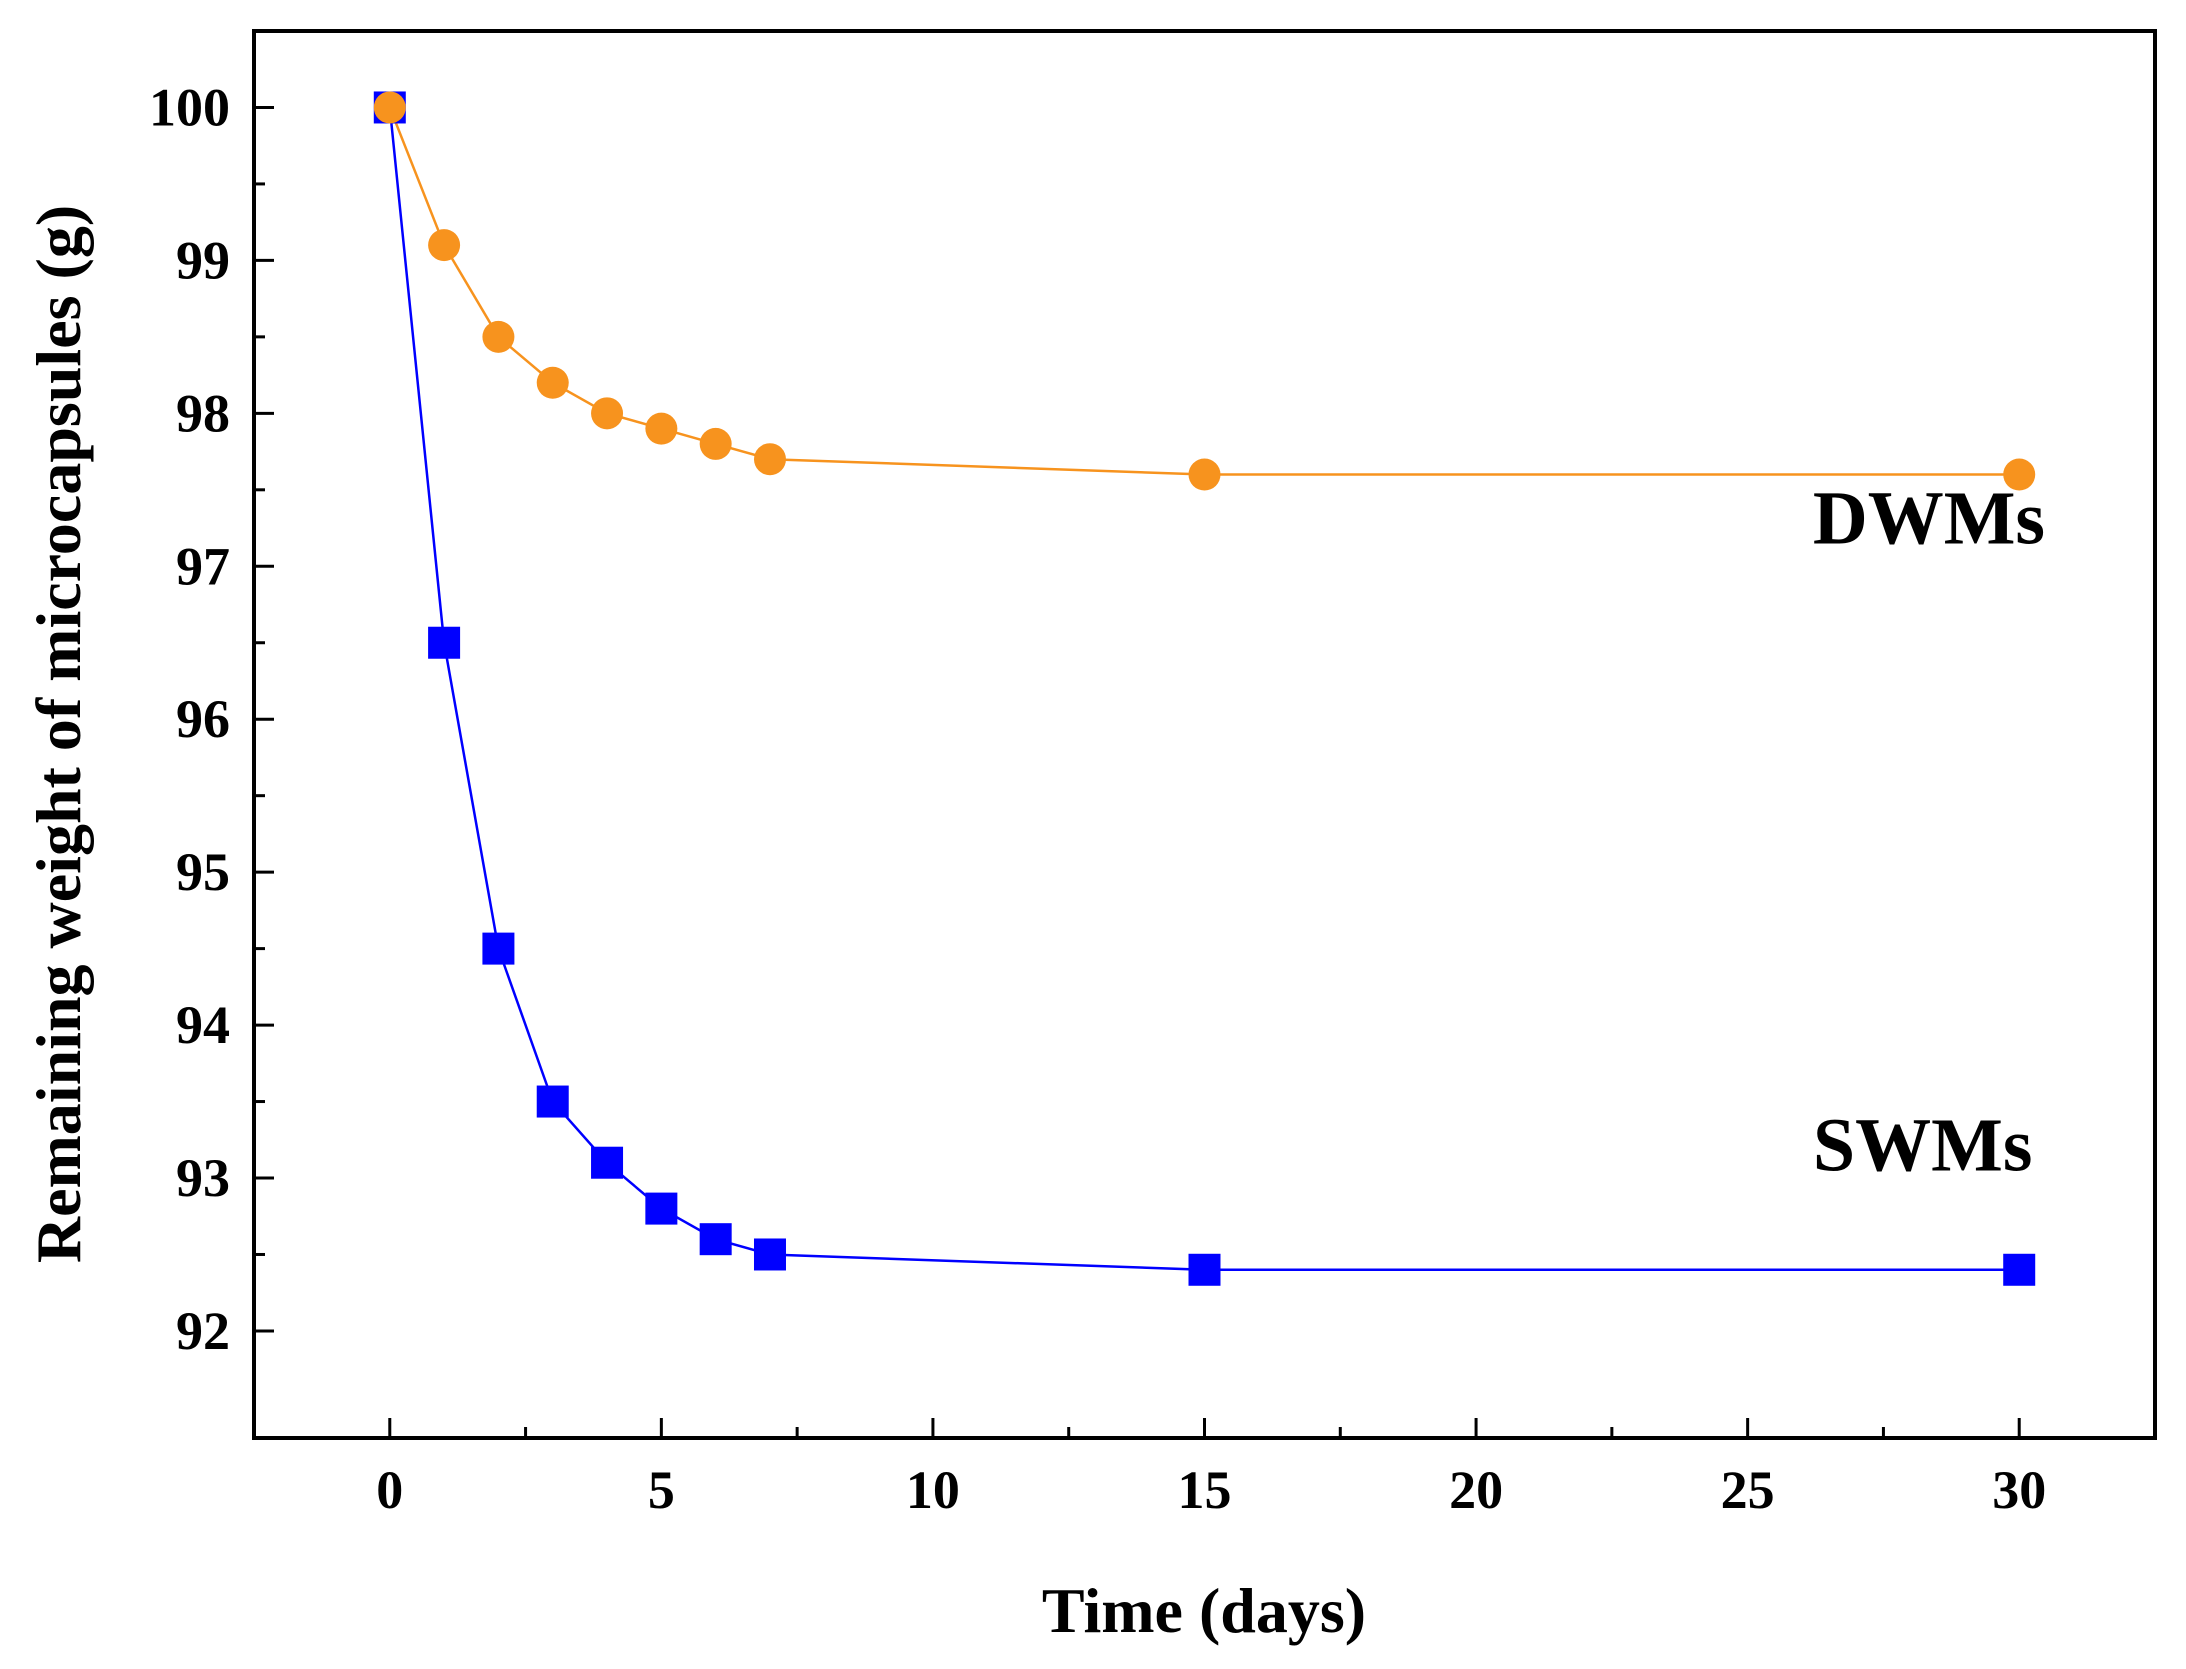  I want to click on y-tick-label: 92, so click(203, 1331).